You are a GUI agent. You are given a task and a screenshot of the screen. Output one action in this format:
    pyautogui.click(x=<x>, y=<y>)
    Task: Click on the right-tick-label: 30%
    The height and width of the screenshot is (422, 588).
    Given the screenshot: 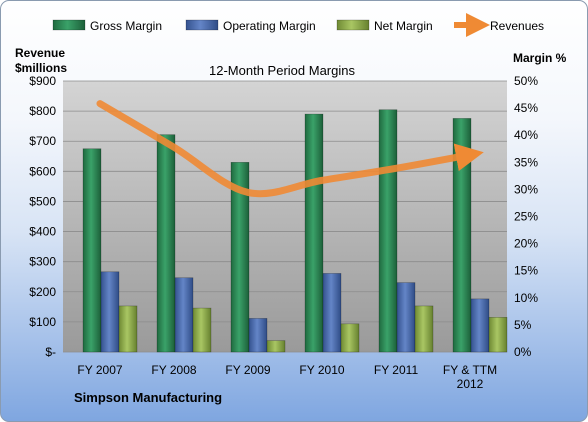 What is the action you would take?
    pyautogui.click(x=526, y=189)
    